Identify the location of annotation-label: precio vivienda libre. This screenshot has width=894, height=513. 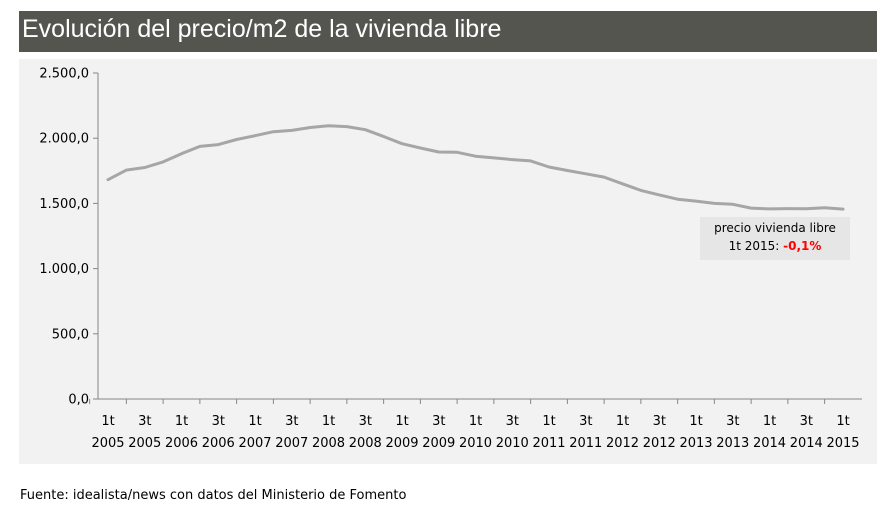
(775, 228).